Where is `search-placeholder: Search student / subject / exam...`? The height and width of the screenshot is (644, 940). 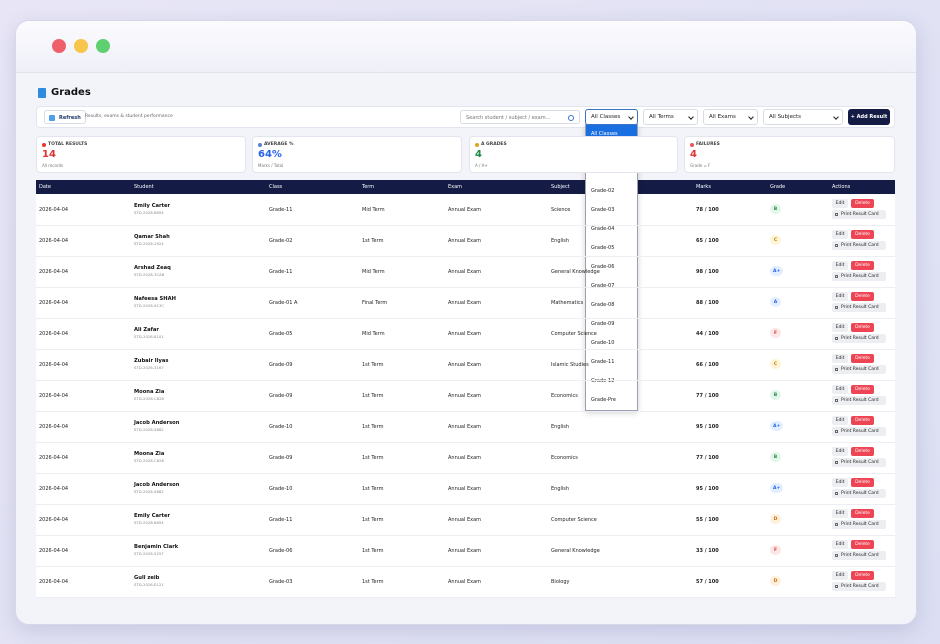
search-placeholder: Search student / subject / exam... is located at coordinates (508, 118).